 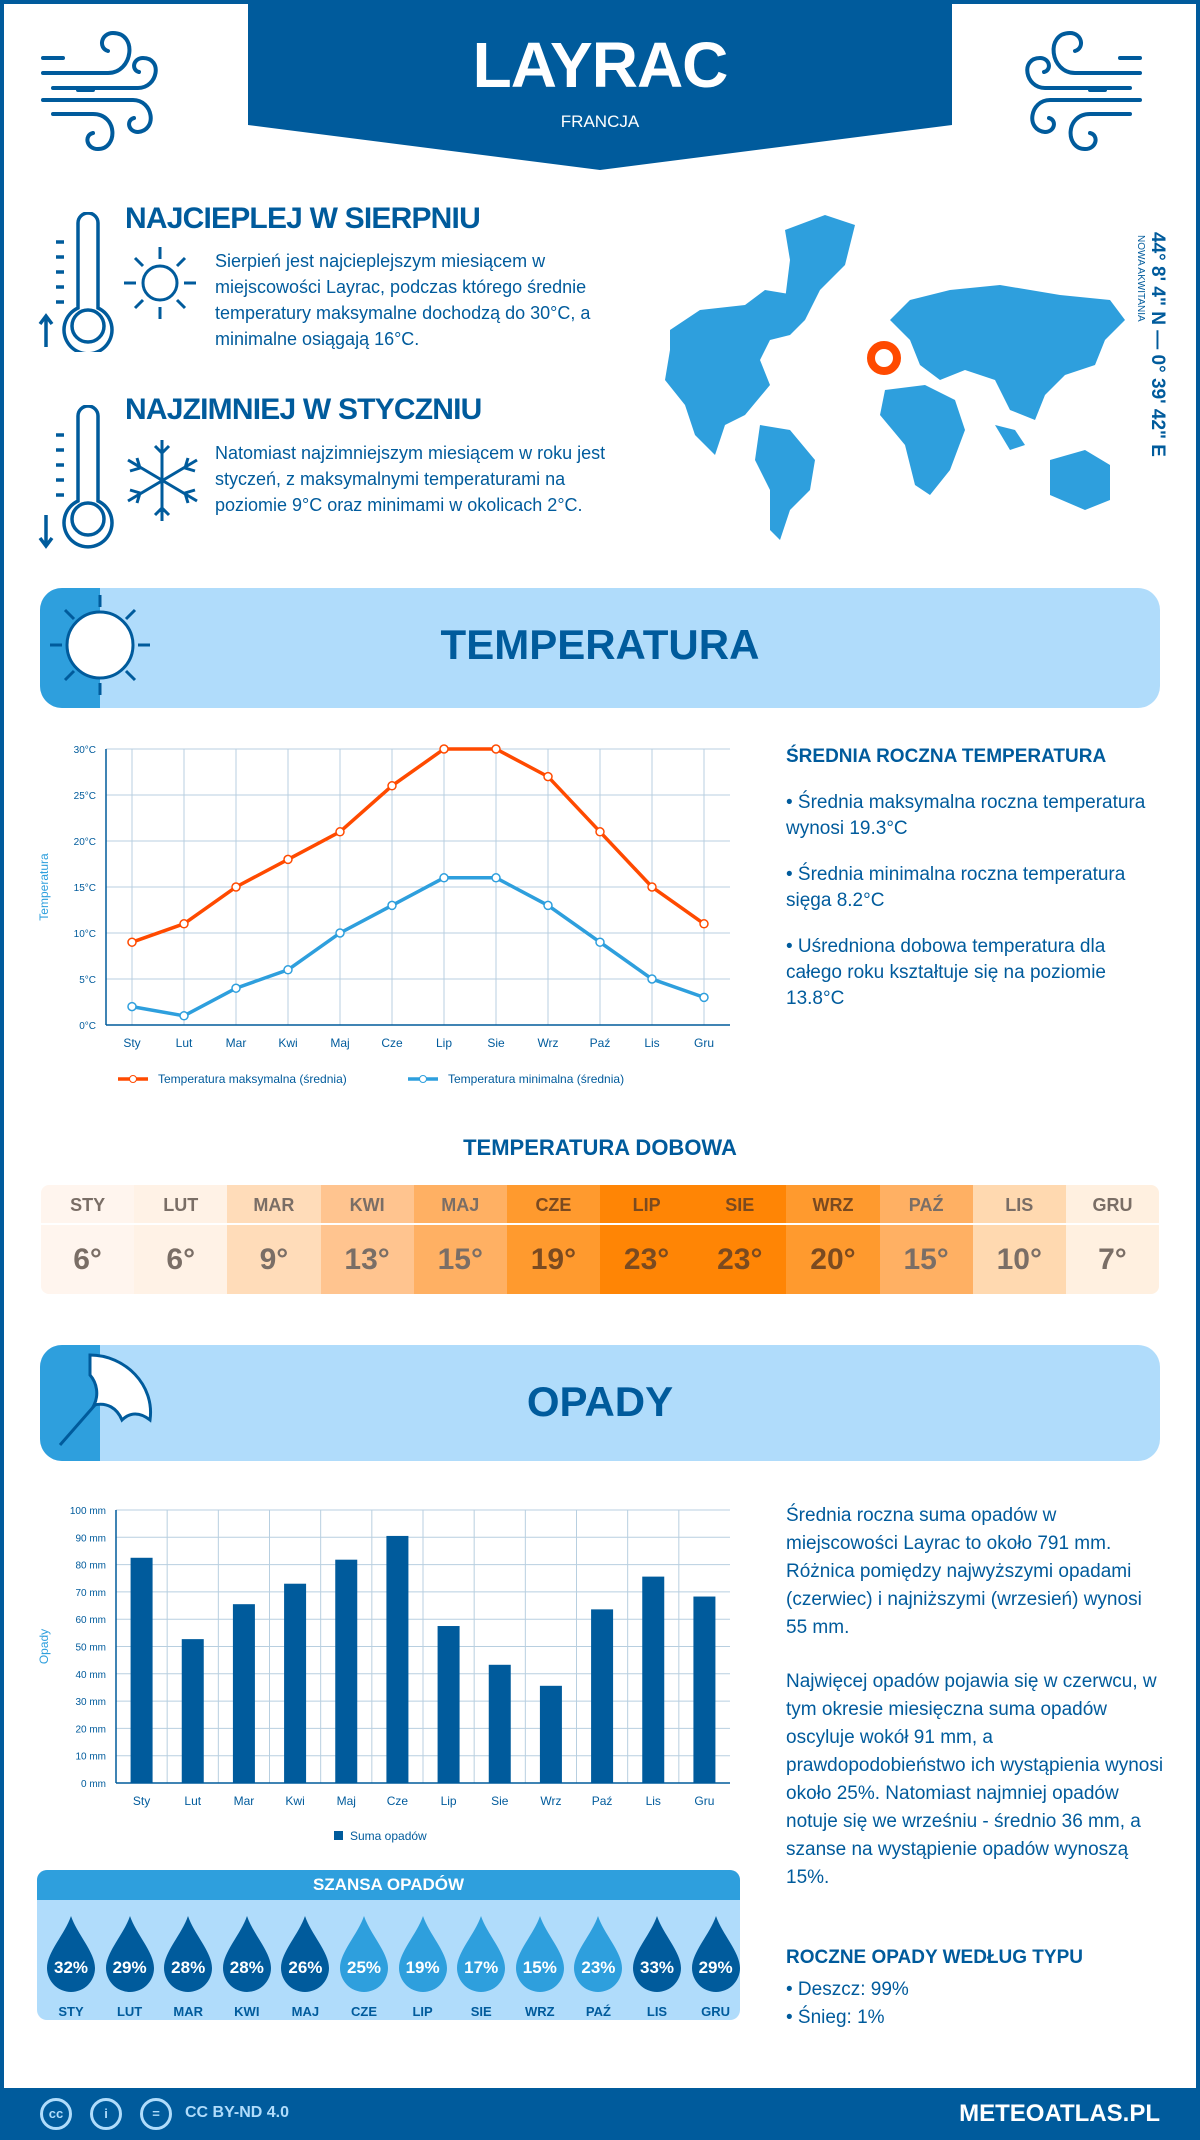 I want to click on daily-temperature-cell: STY 6°, so click(x=88, y=1239).